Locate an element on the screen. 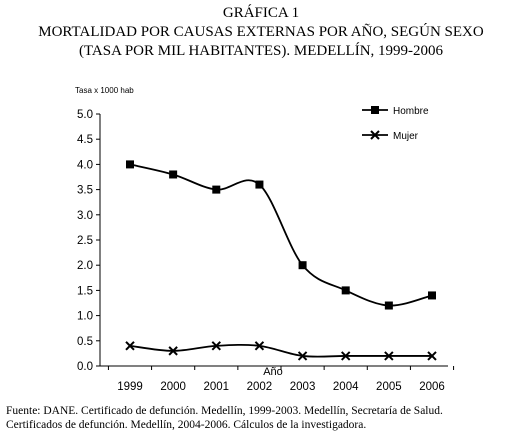  y-tick-label: 1.0 is located at coordinates (85, 317).